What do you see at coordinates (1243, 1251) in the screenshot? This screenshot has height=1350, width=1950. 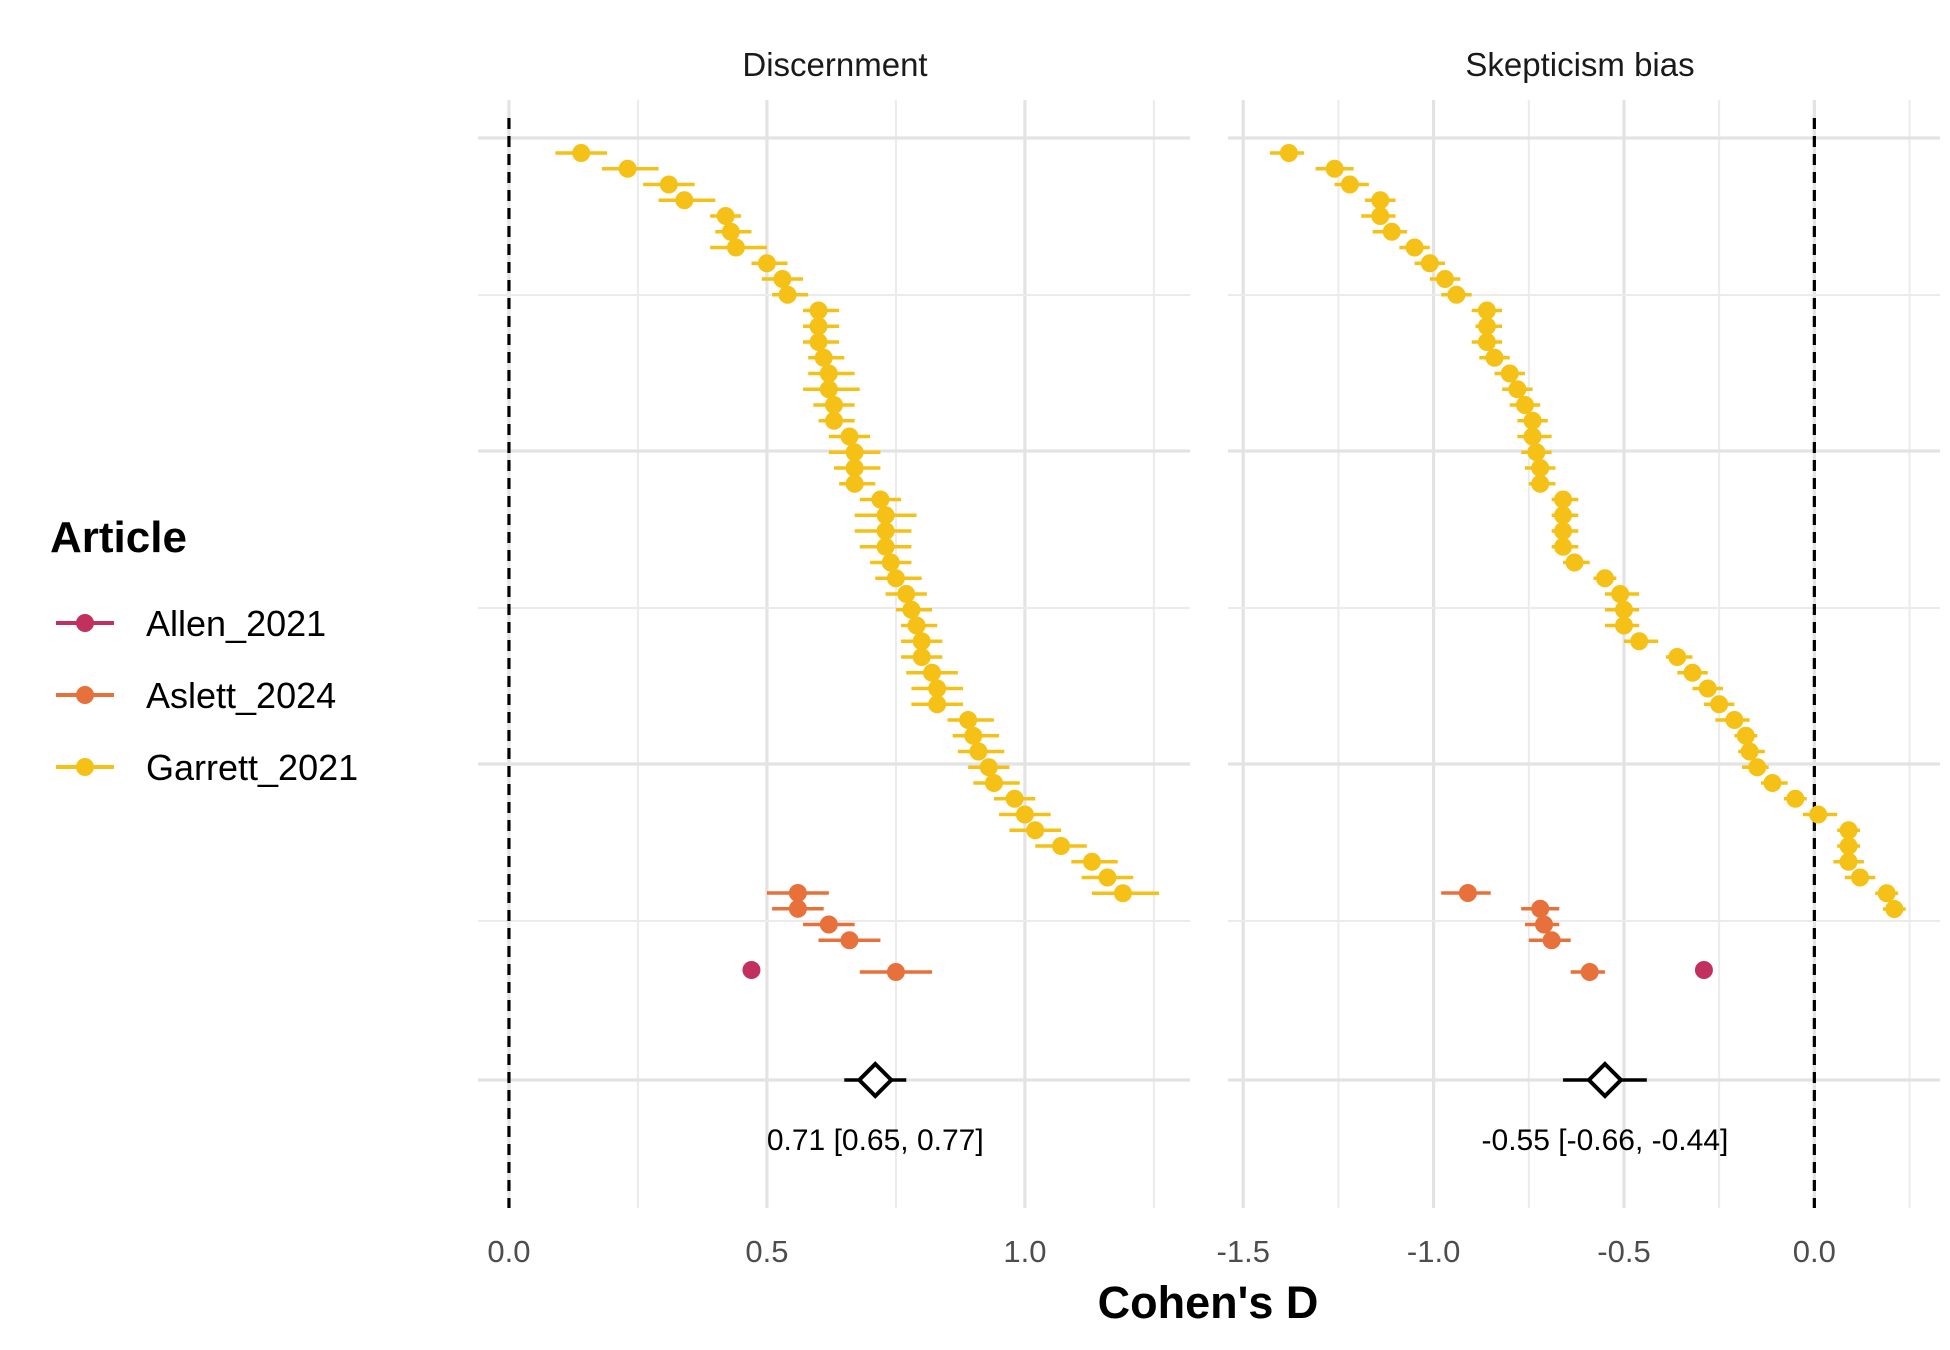 I see `x-tick-label: -1.5` at bounding box center [1243, 1251].